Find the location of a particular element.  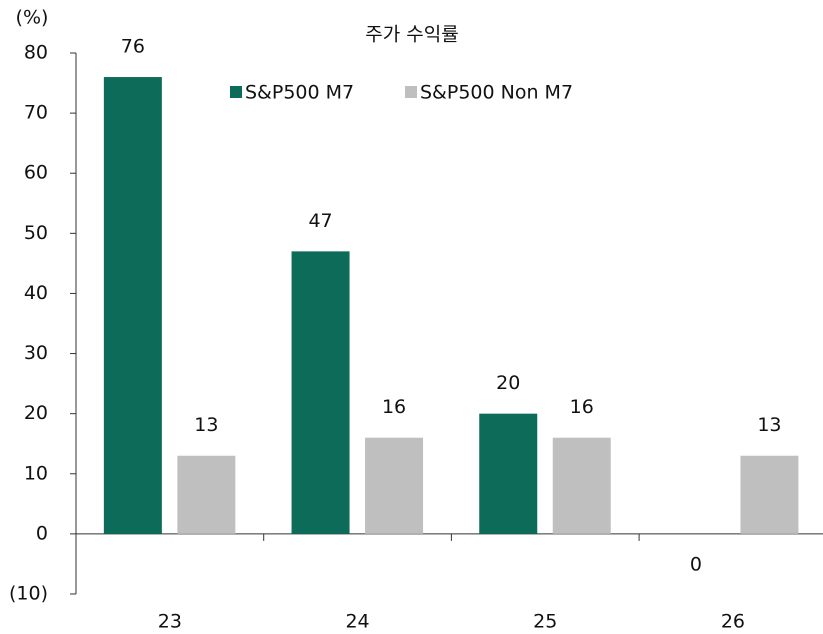

y-tick-label: 60 is located at coordinates (36, 173).